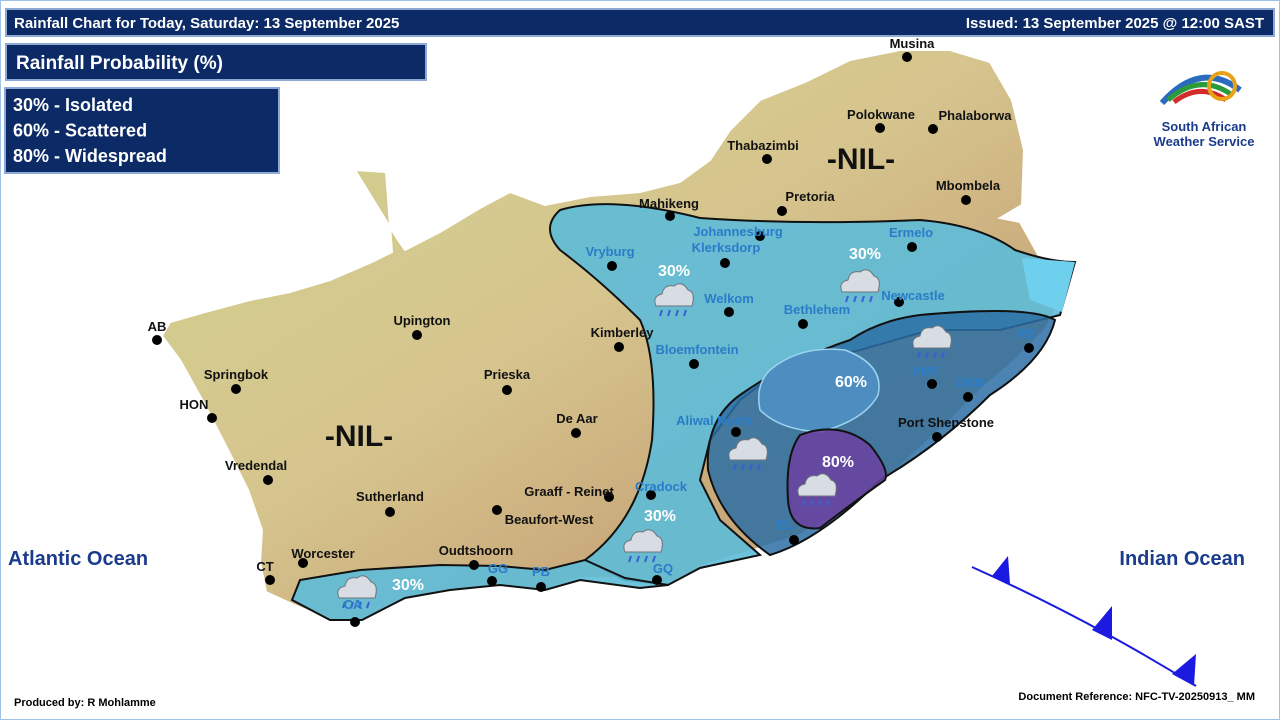  What do you see at coordinates (85, 703) in the screenshot?
I see `footer-producer: Produced by: R Mohlamme` at bounding box center [85, 703].